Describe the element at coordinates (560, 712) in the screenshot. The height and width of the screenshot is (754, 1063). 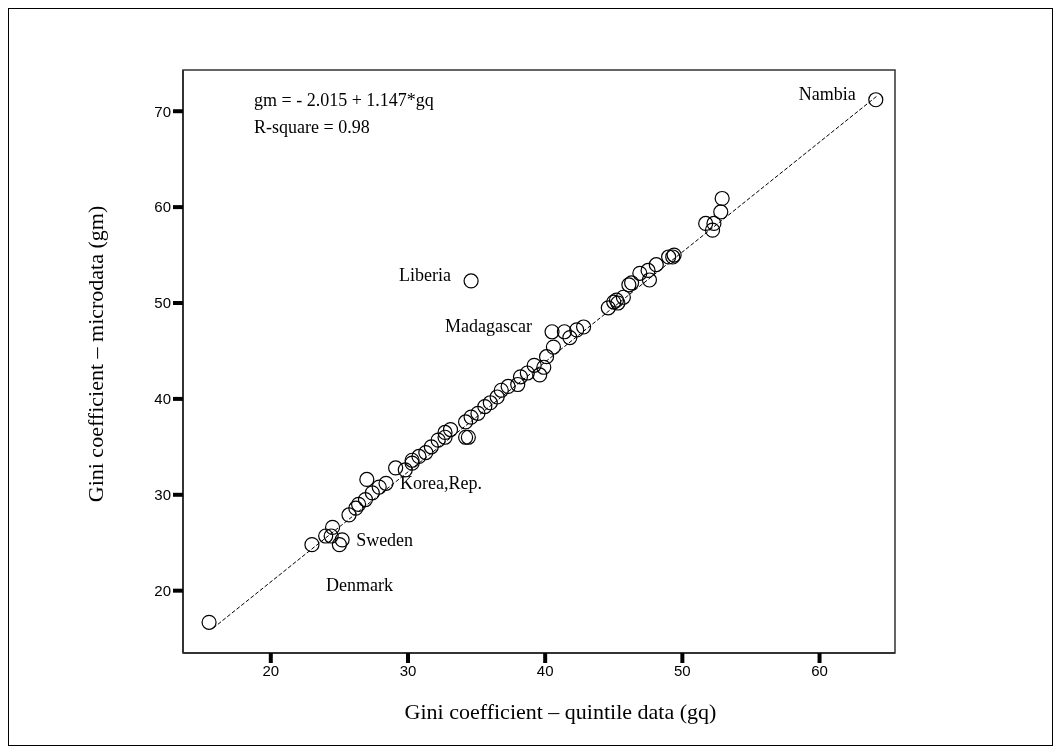
I see `x-axis-title: Gini coefficient – quintile data (gq)` at that location.